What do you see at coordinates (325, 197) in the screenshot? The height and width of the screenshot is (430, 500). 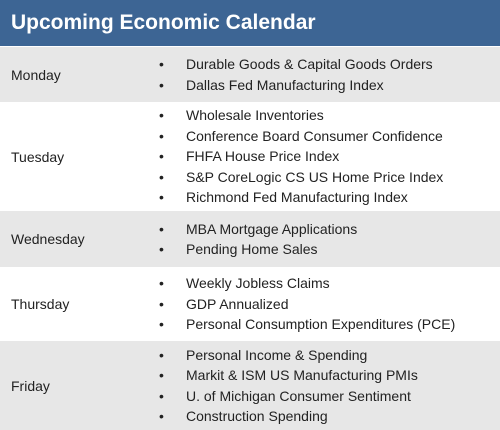 I see `event-item: Richmond Fed Manufacturing Index` at bounding box center [325, 197].